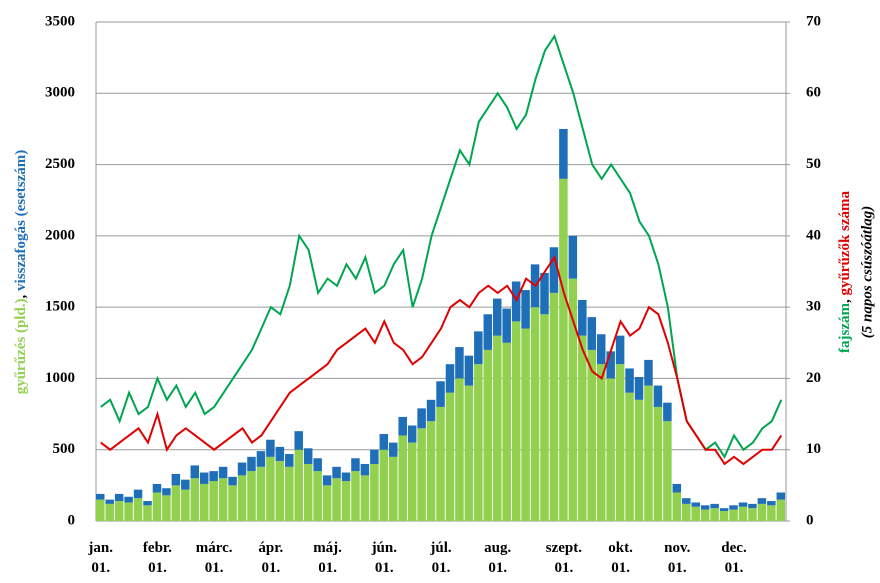 The height and width of the screenshot is (583, 880). Describe the element at coordinates (845, 300) in the screenshot. I see `y2-axis-title-sep: ,` at that location.